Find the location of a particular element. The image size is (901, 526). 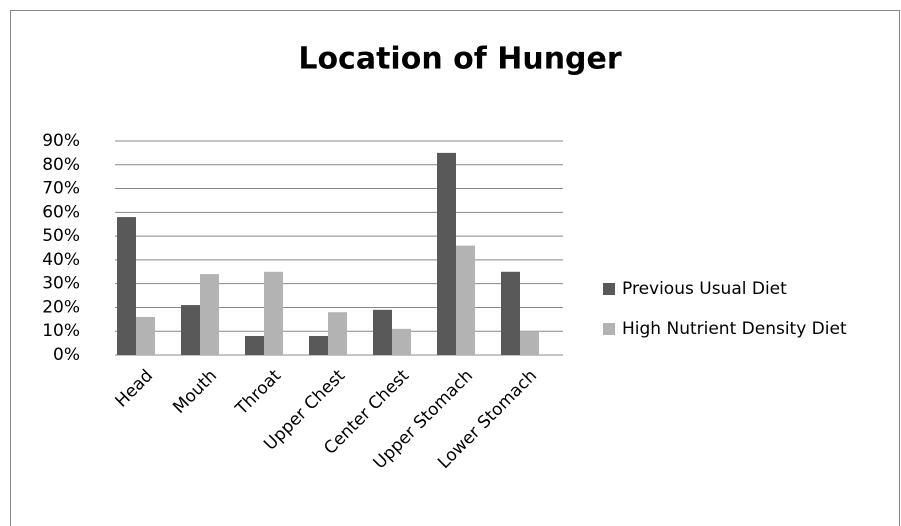

y-tick-label: 60% is located at coordinates (61, 212).